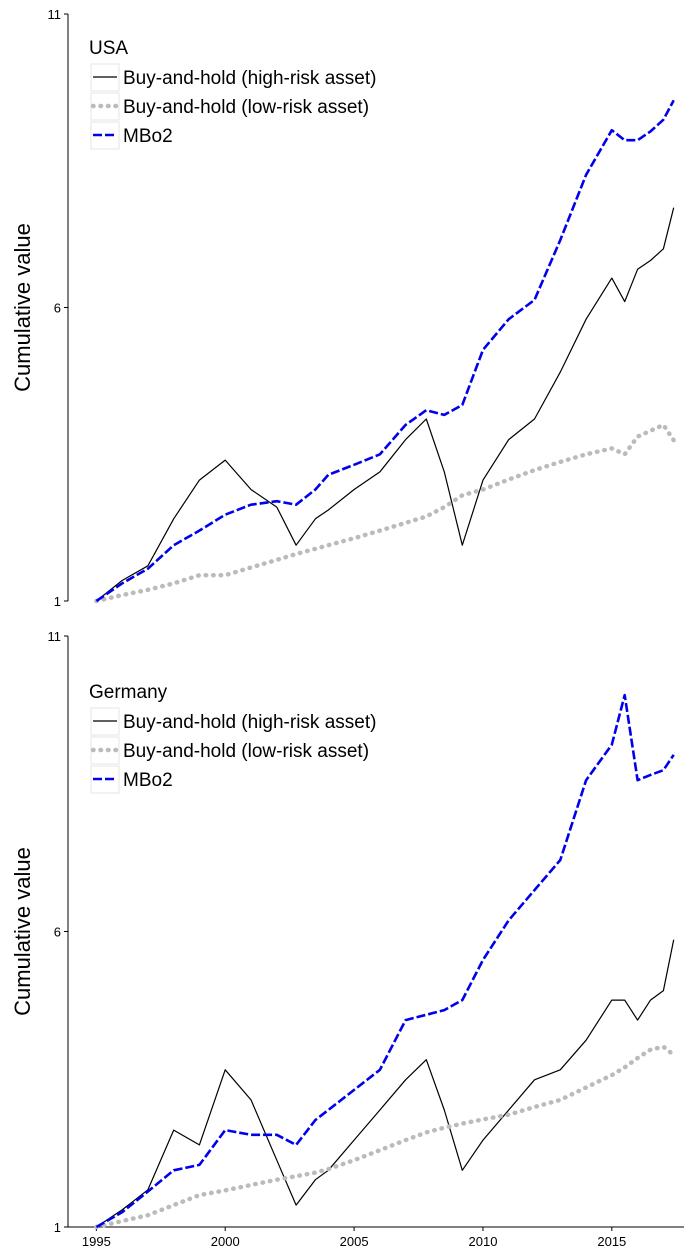  I want to click on legend-title: USA, so click(108, 48).